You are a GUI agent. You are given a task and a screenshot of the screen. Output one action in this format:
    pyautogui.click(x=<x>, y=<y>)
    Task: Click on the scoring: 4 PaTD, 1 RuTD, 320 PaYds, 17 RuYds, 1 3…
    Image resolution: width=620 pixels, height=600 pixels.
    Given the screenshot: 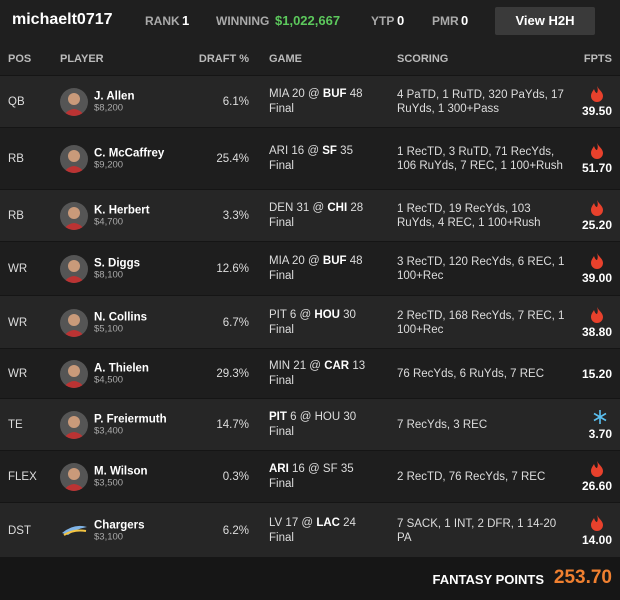 What is the action you would take?
    pyautogui.click(x=480, y=102)
    